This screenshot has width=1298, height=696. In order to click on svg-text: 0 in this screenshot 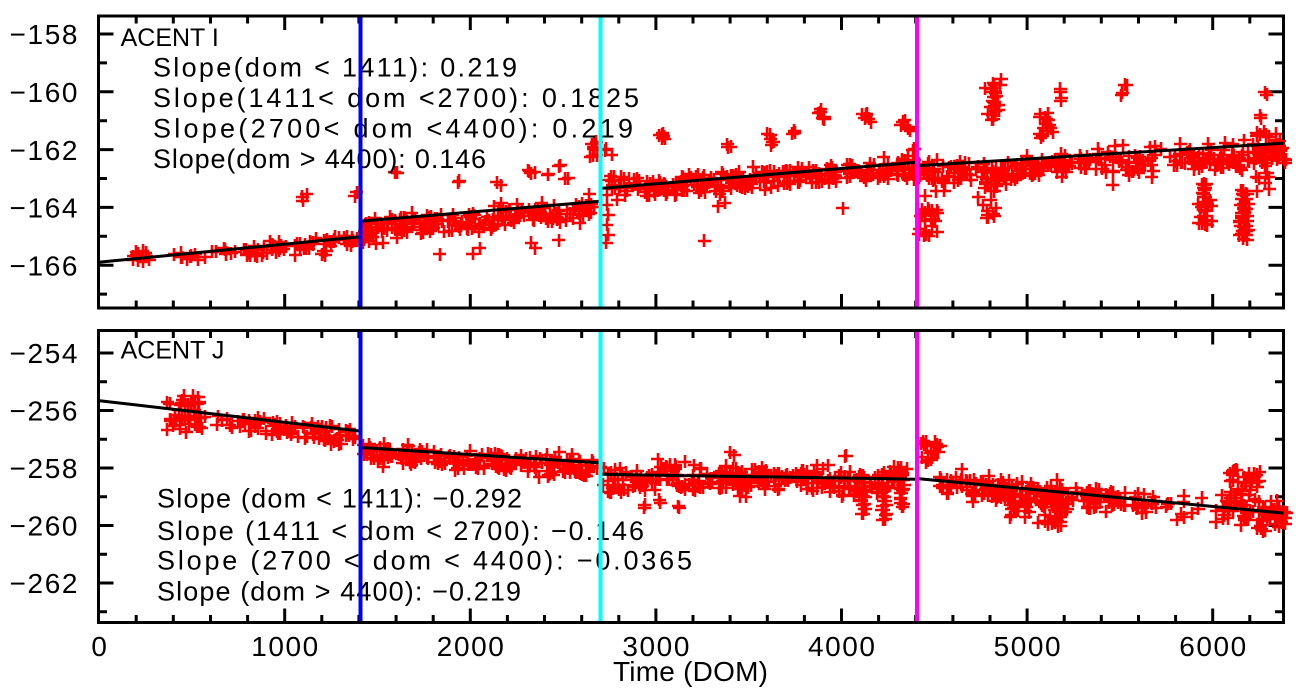, I will do `click(99, 646)`.